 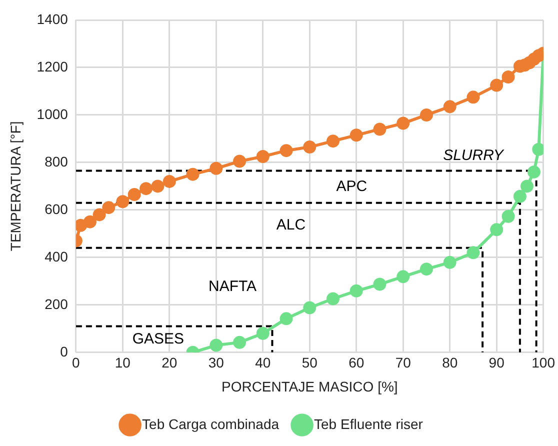 What do you see at coordinates (211, 424) in the screenshot?
I see `legend-label: Teb Carga combinada` at bounding box center [211, 424].